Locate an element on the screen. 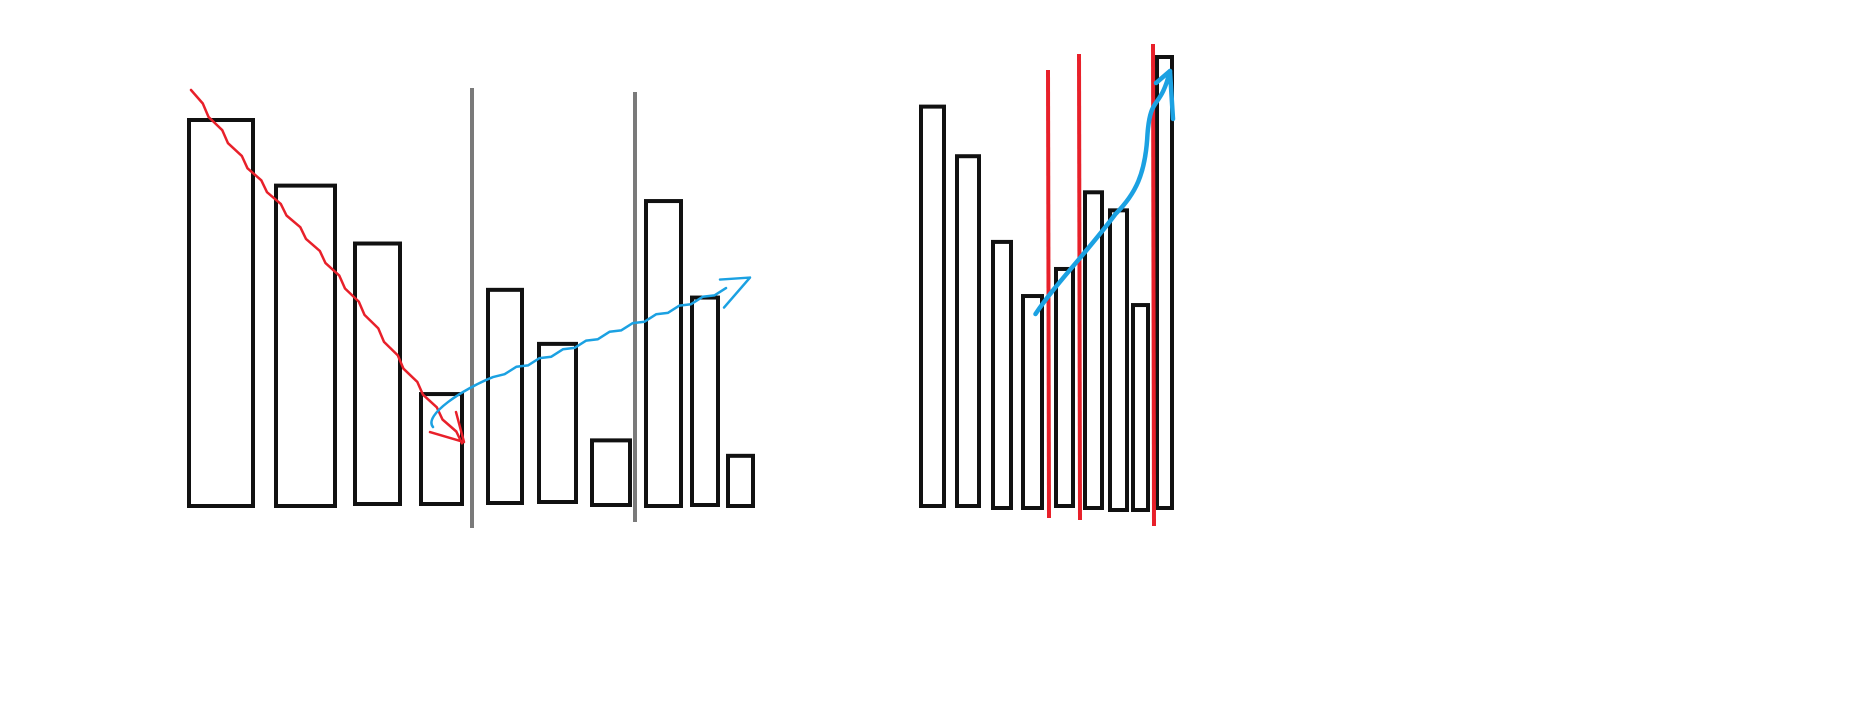 Image resolution: width=1872 pixels, height=706 pixels. right-bar-sketch is located at coordinates (1047, 285).